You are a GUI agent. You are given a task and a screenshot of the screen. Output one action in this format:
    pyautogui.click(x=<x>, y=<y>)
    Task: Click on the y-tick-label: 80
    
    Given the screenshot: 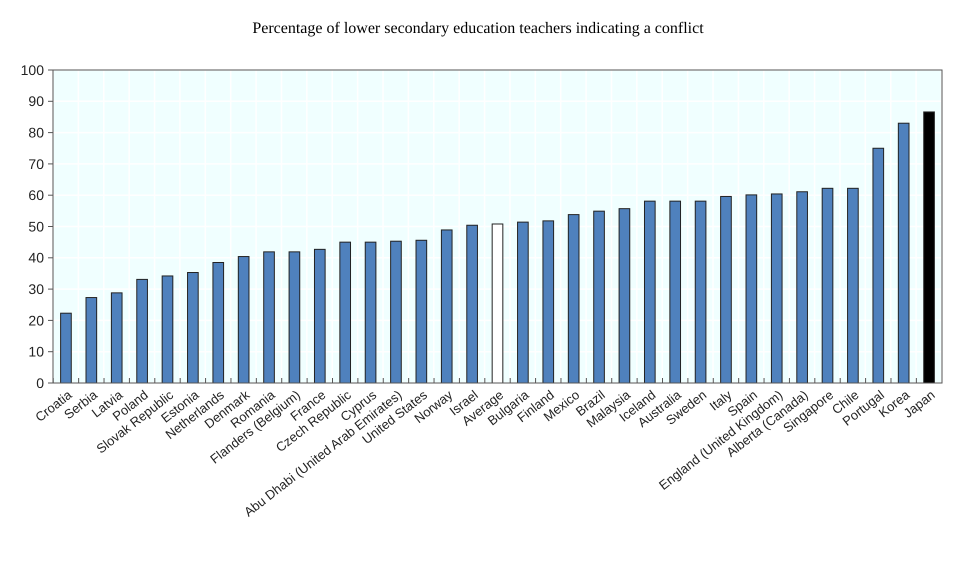 What is the action you would take?
    pyautogui.click(x=36, y=132)
    